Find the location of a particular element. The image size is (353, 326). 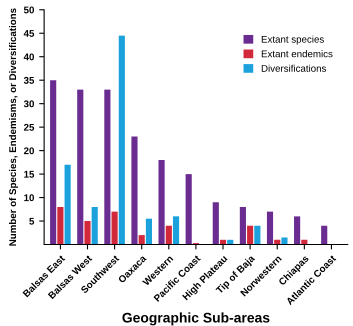

y-tick-label: 15 is located at coordinates (29, 174).